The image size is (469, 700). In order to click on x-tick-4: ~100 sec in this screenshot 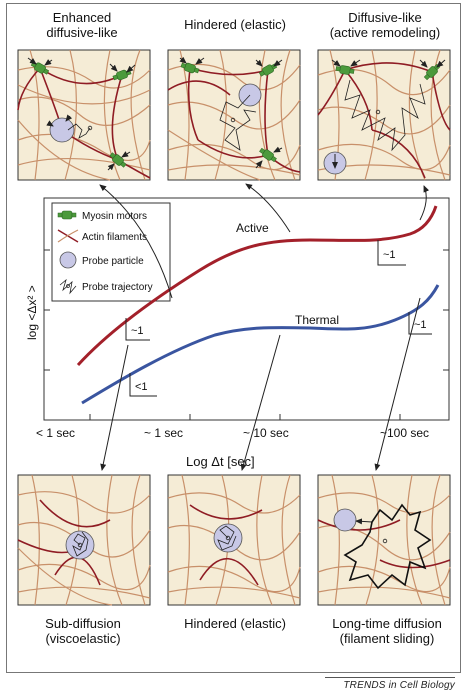, I will do `click(404, 433)`.